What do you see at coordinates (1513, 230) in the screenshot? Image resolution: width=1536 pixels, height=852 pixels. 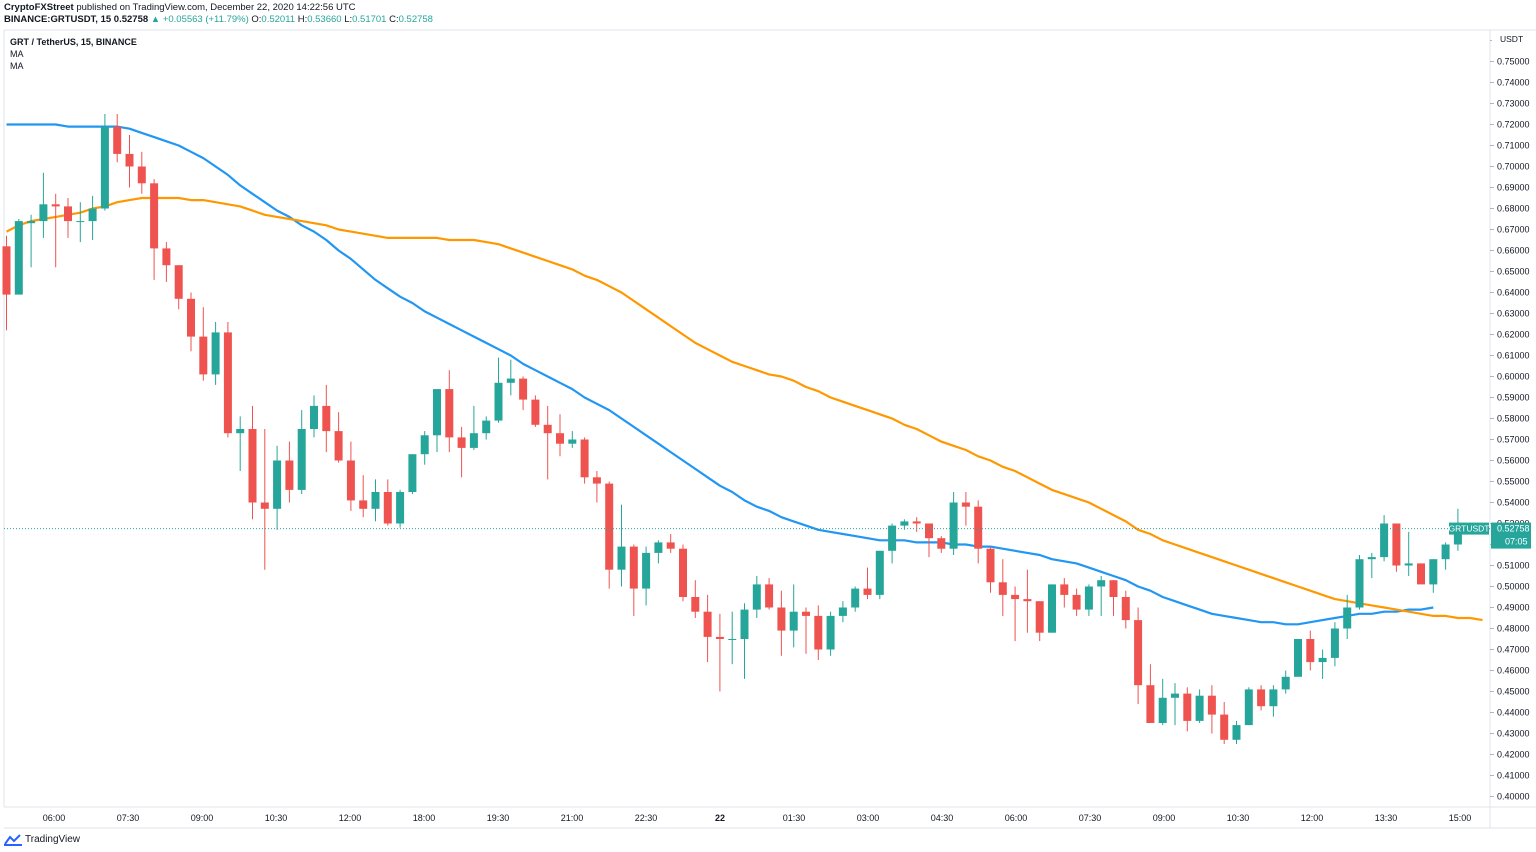 I see `y-tick-label: 0.67000` at bounding box center [1513, 230].